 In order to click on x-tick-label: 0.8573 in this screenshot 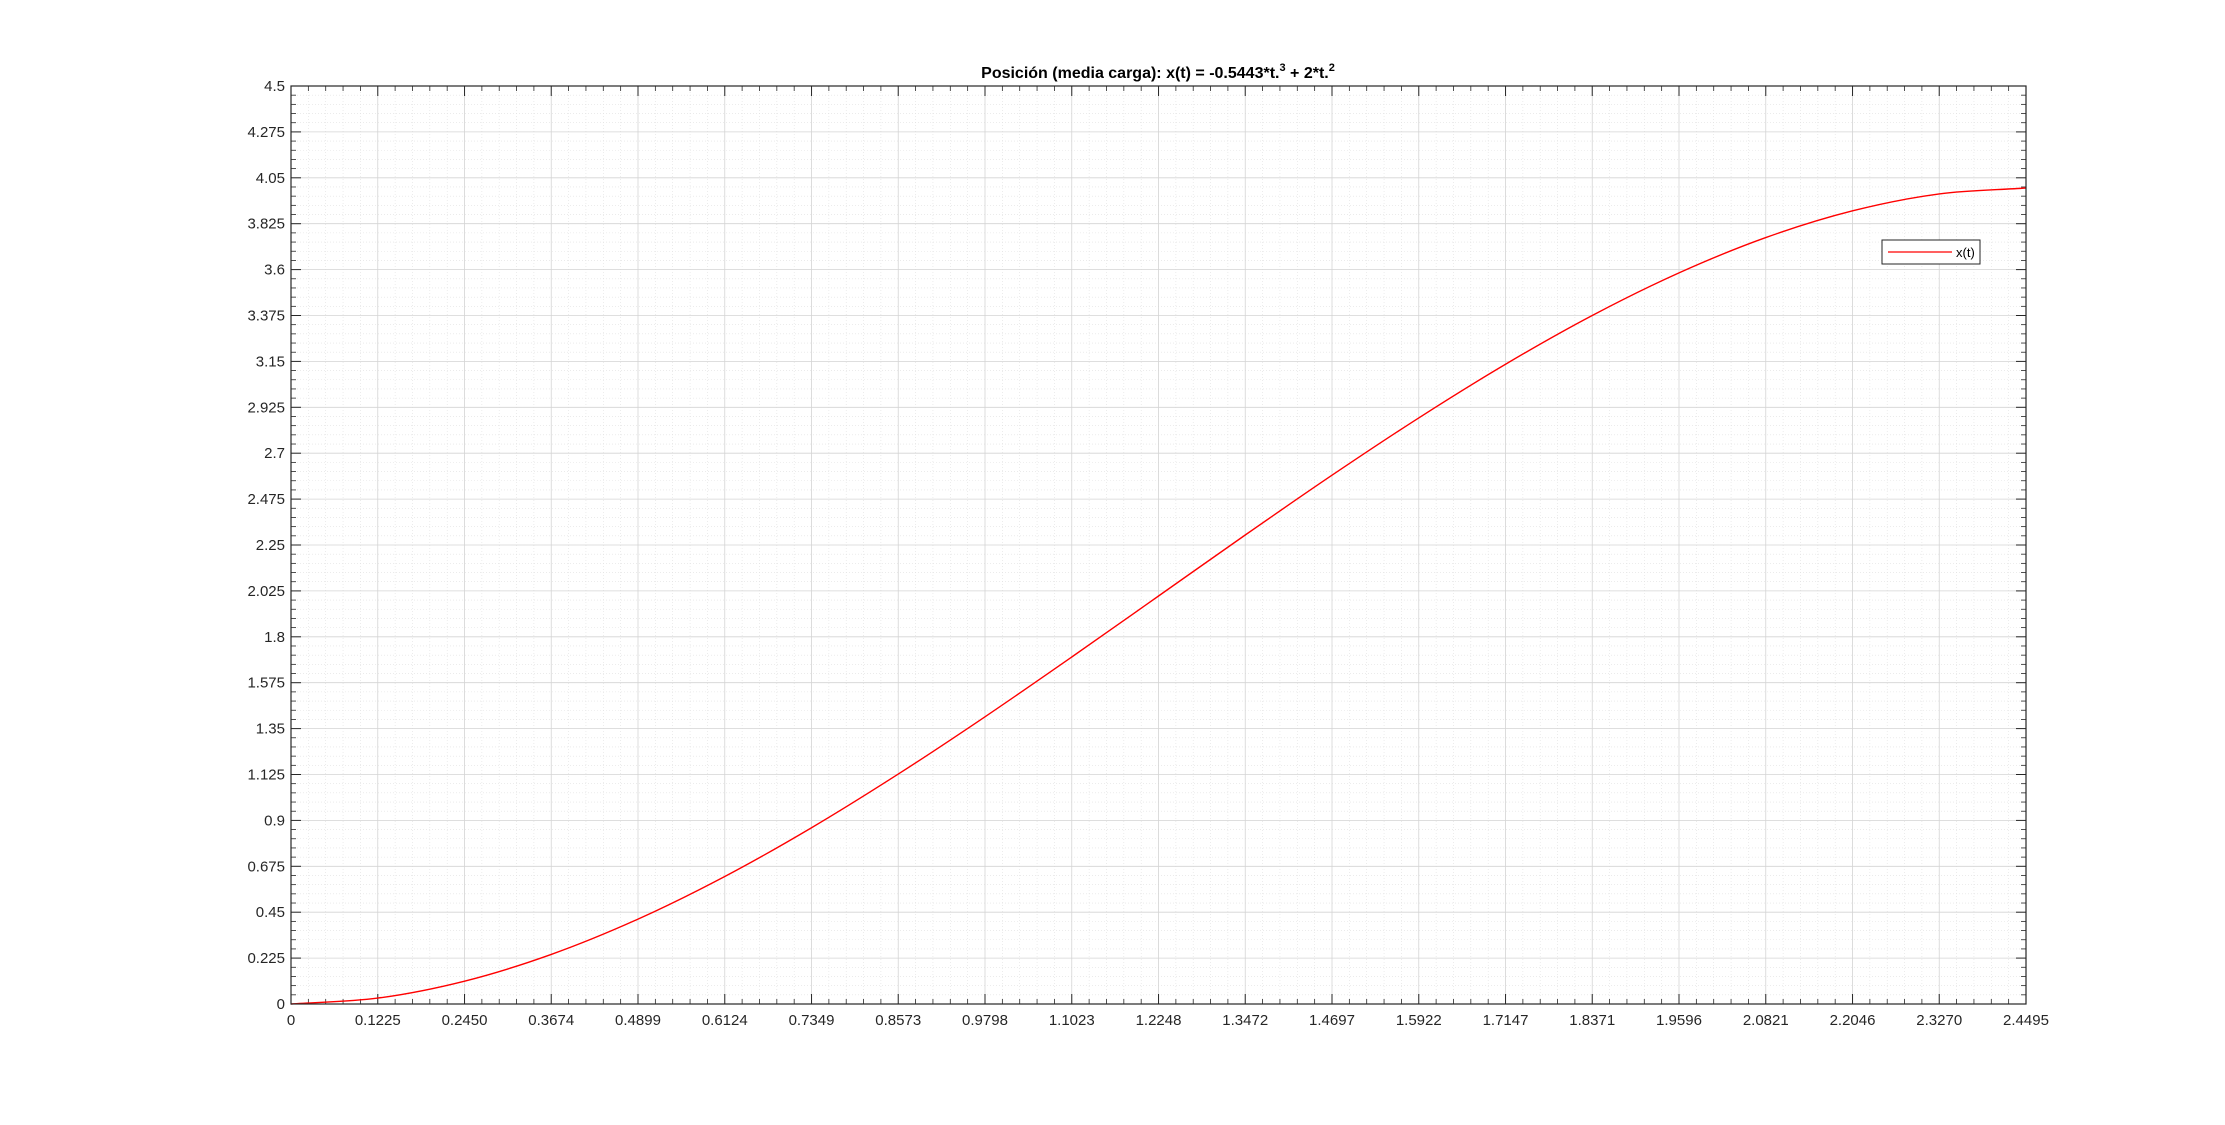, I will do `click(898, 1020)`.